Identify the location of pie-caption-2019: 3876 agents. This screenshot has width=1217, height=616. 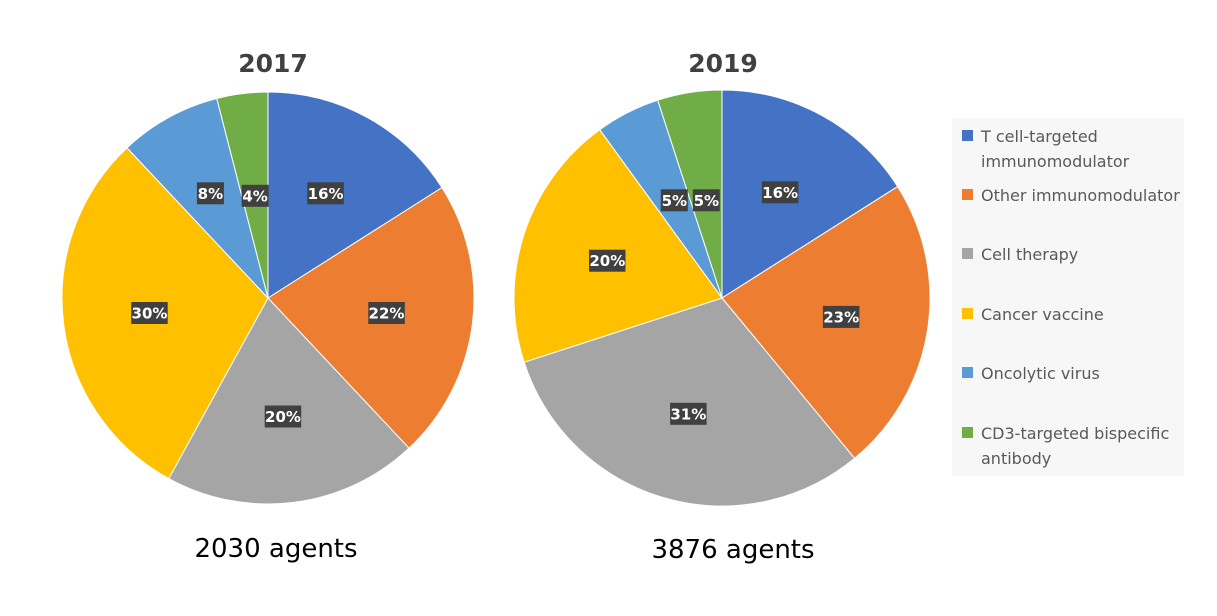
(732, 550).